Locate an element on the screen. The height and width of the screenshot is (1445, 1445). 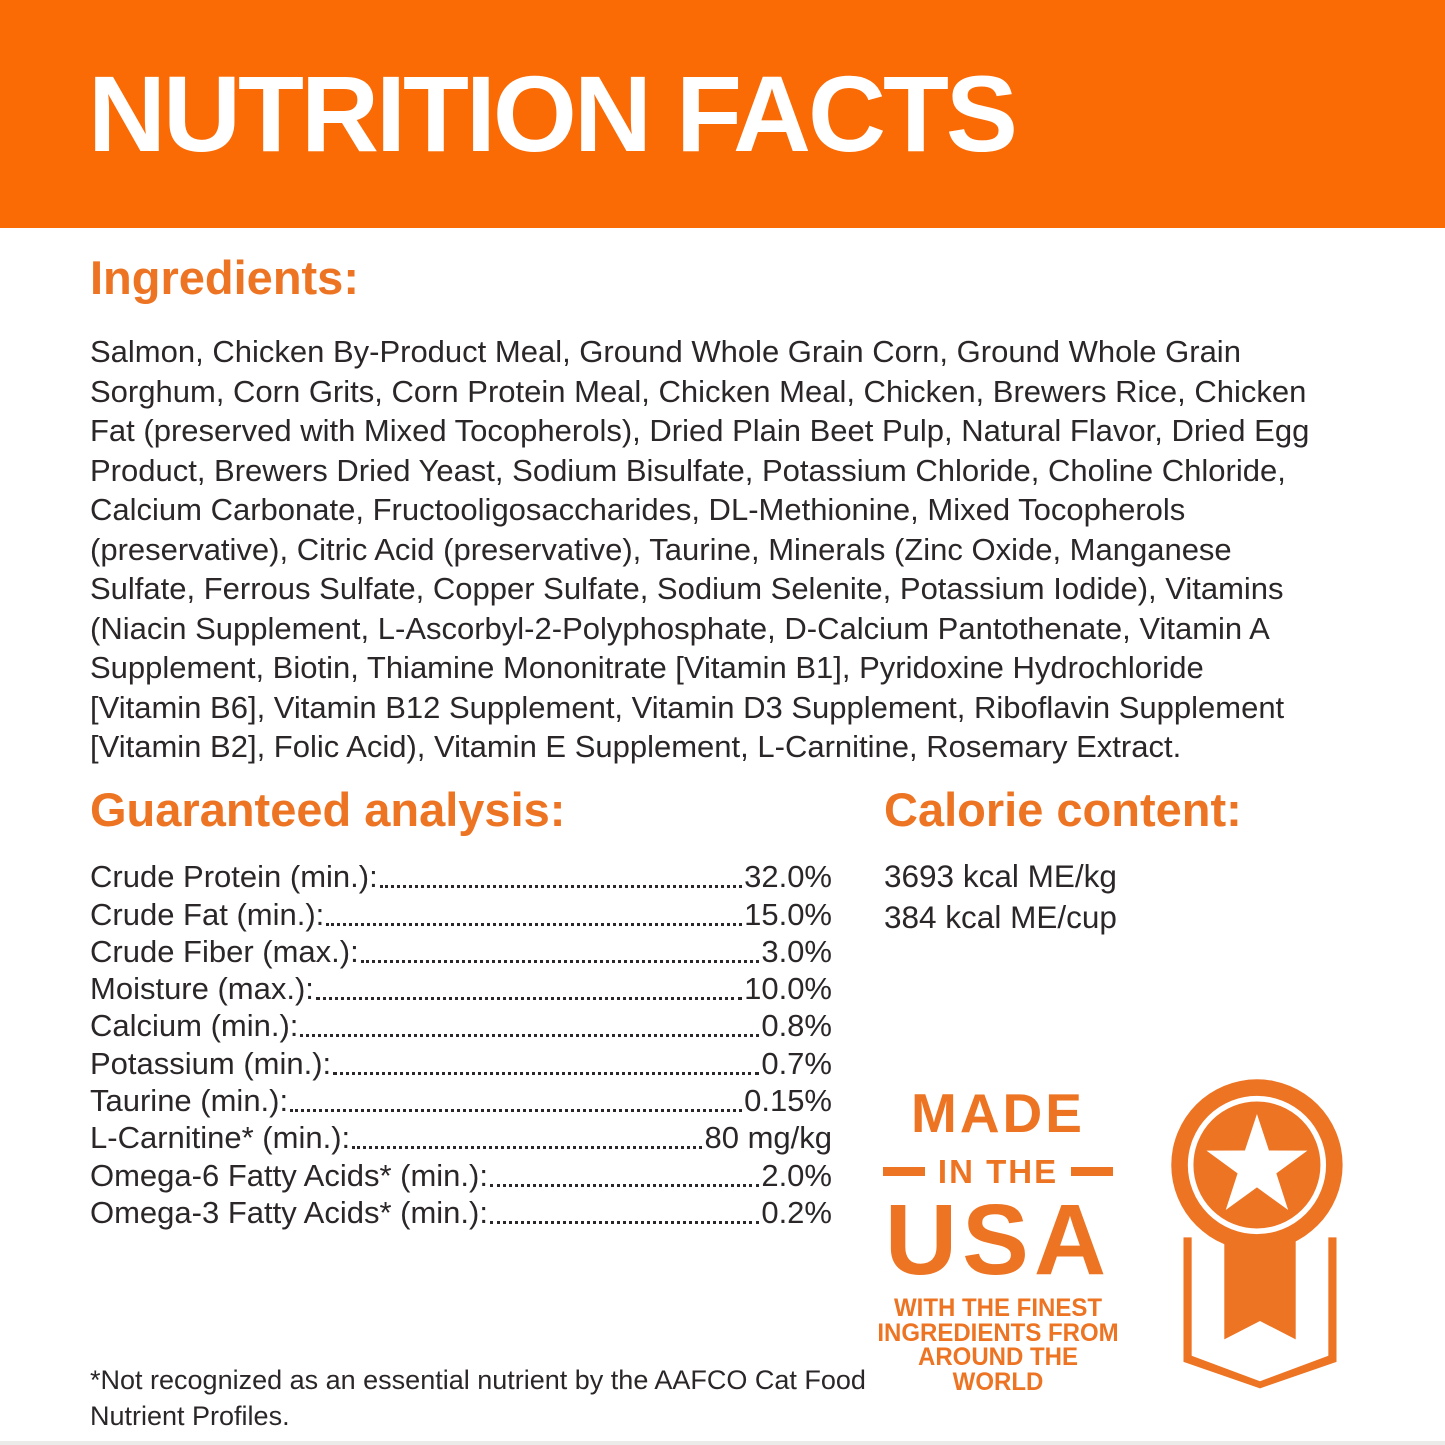
page-bottom-edge is located at coordinates (722, 1443).